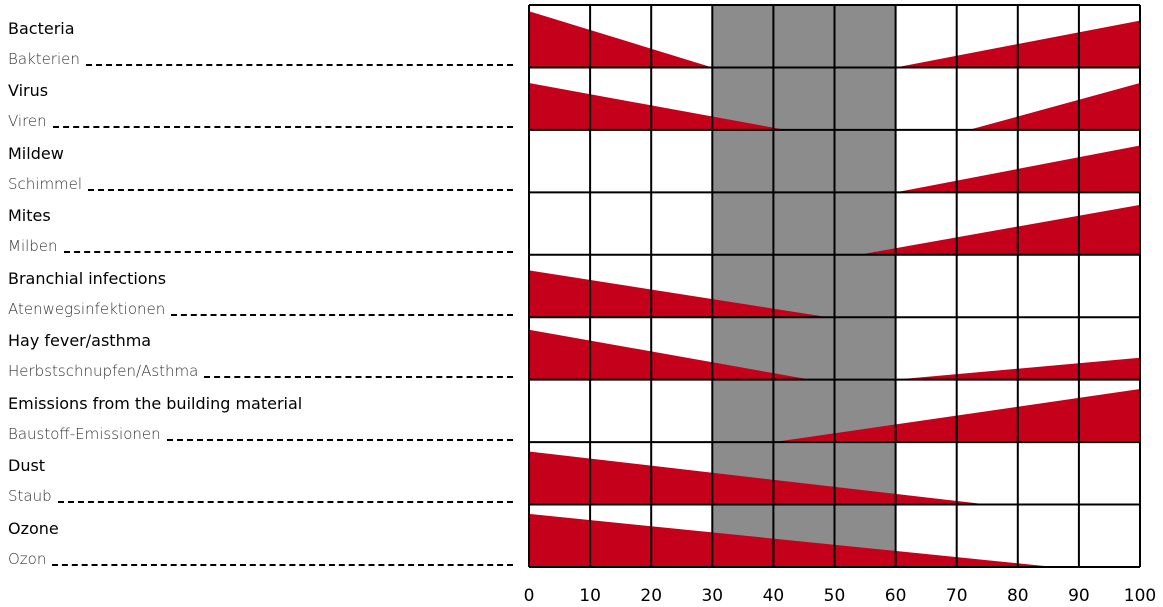  I want to click on x-tick-label: 40, so click(774, 596).